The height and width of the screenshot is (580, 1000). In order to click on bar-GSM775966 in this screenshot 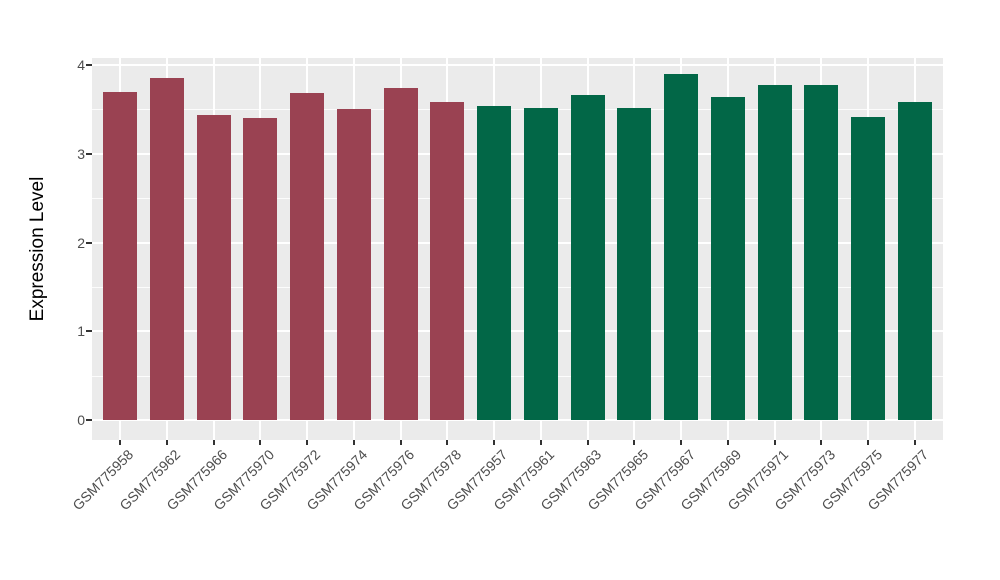, I will do `click(213, 267)`.